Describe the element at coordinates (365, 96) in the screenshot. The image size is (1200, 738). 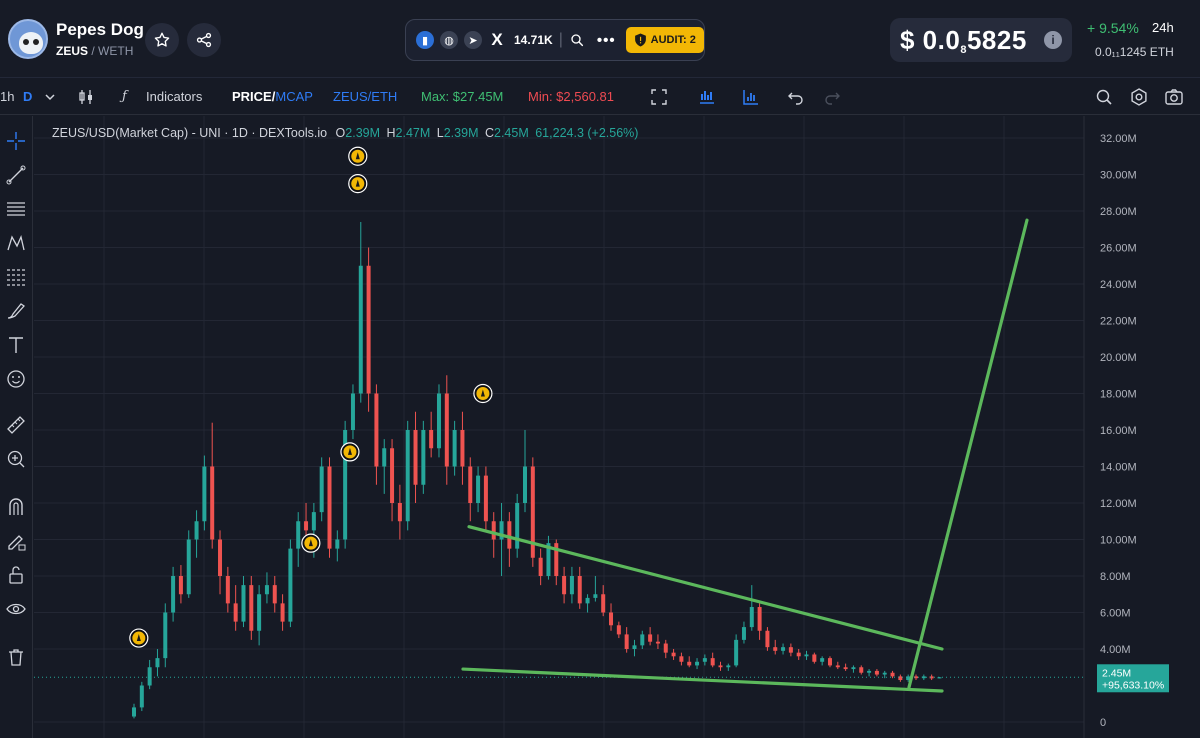
I see `pair-toggle: ZEUS/ETH` at that location.